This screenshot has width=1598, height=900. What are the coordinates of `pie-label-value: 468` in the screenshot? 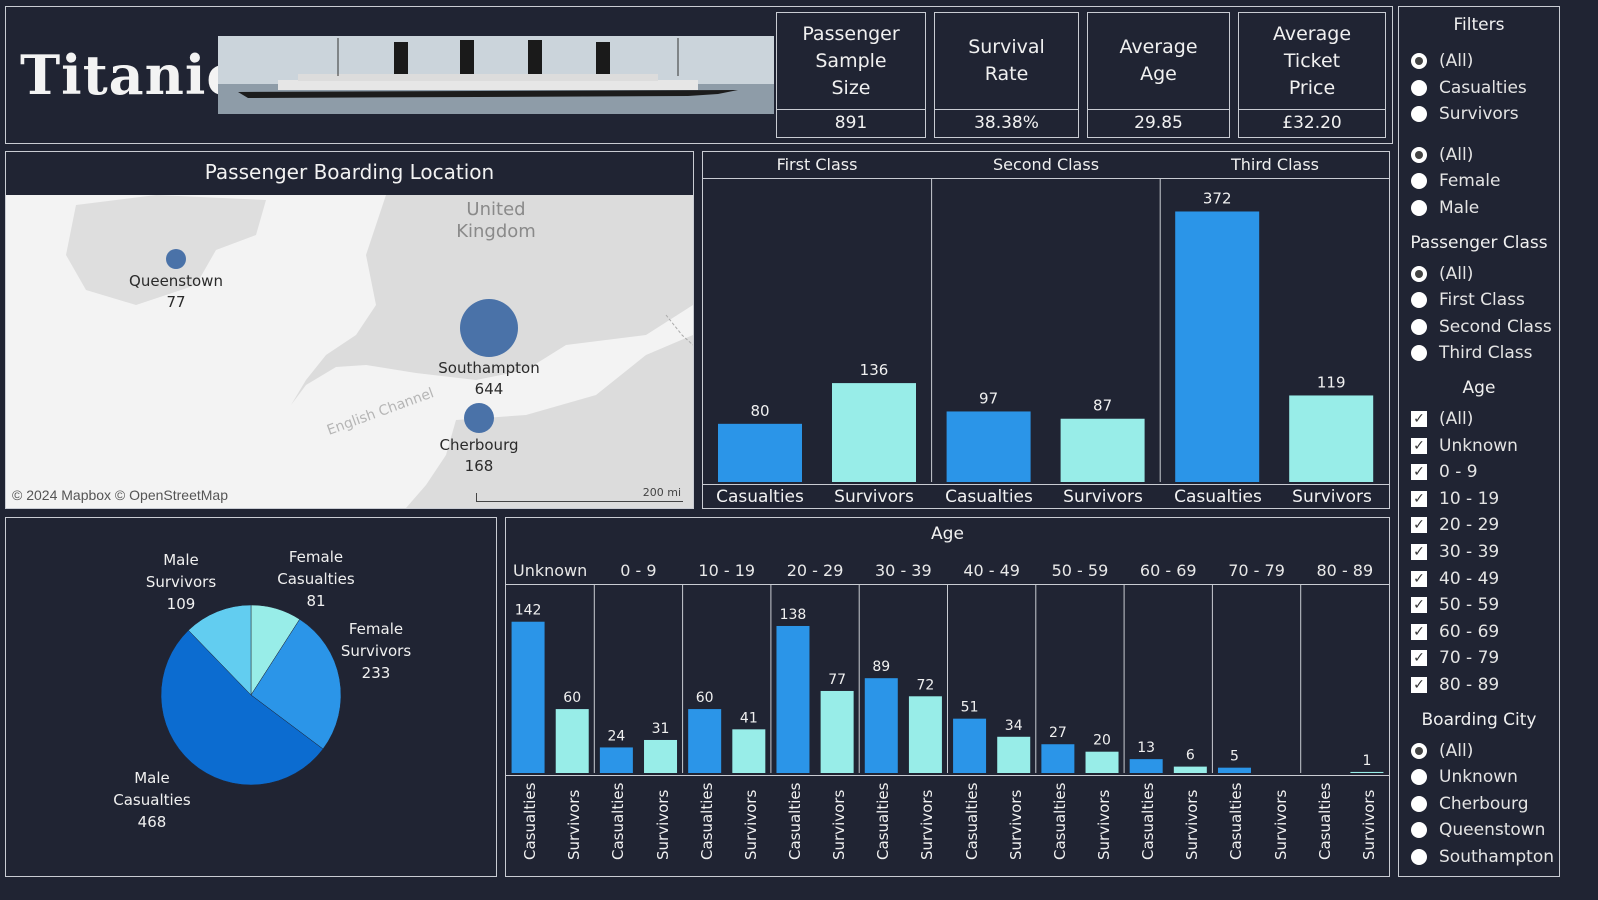 It's located at (152, 822).